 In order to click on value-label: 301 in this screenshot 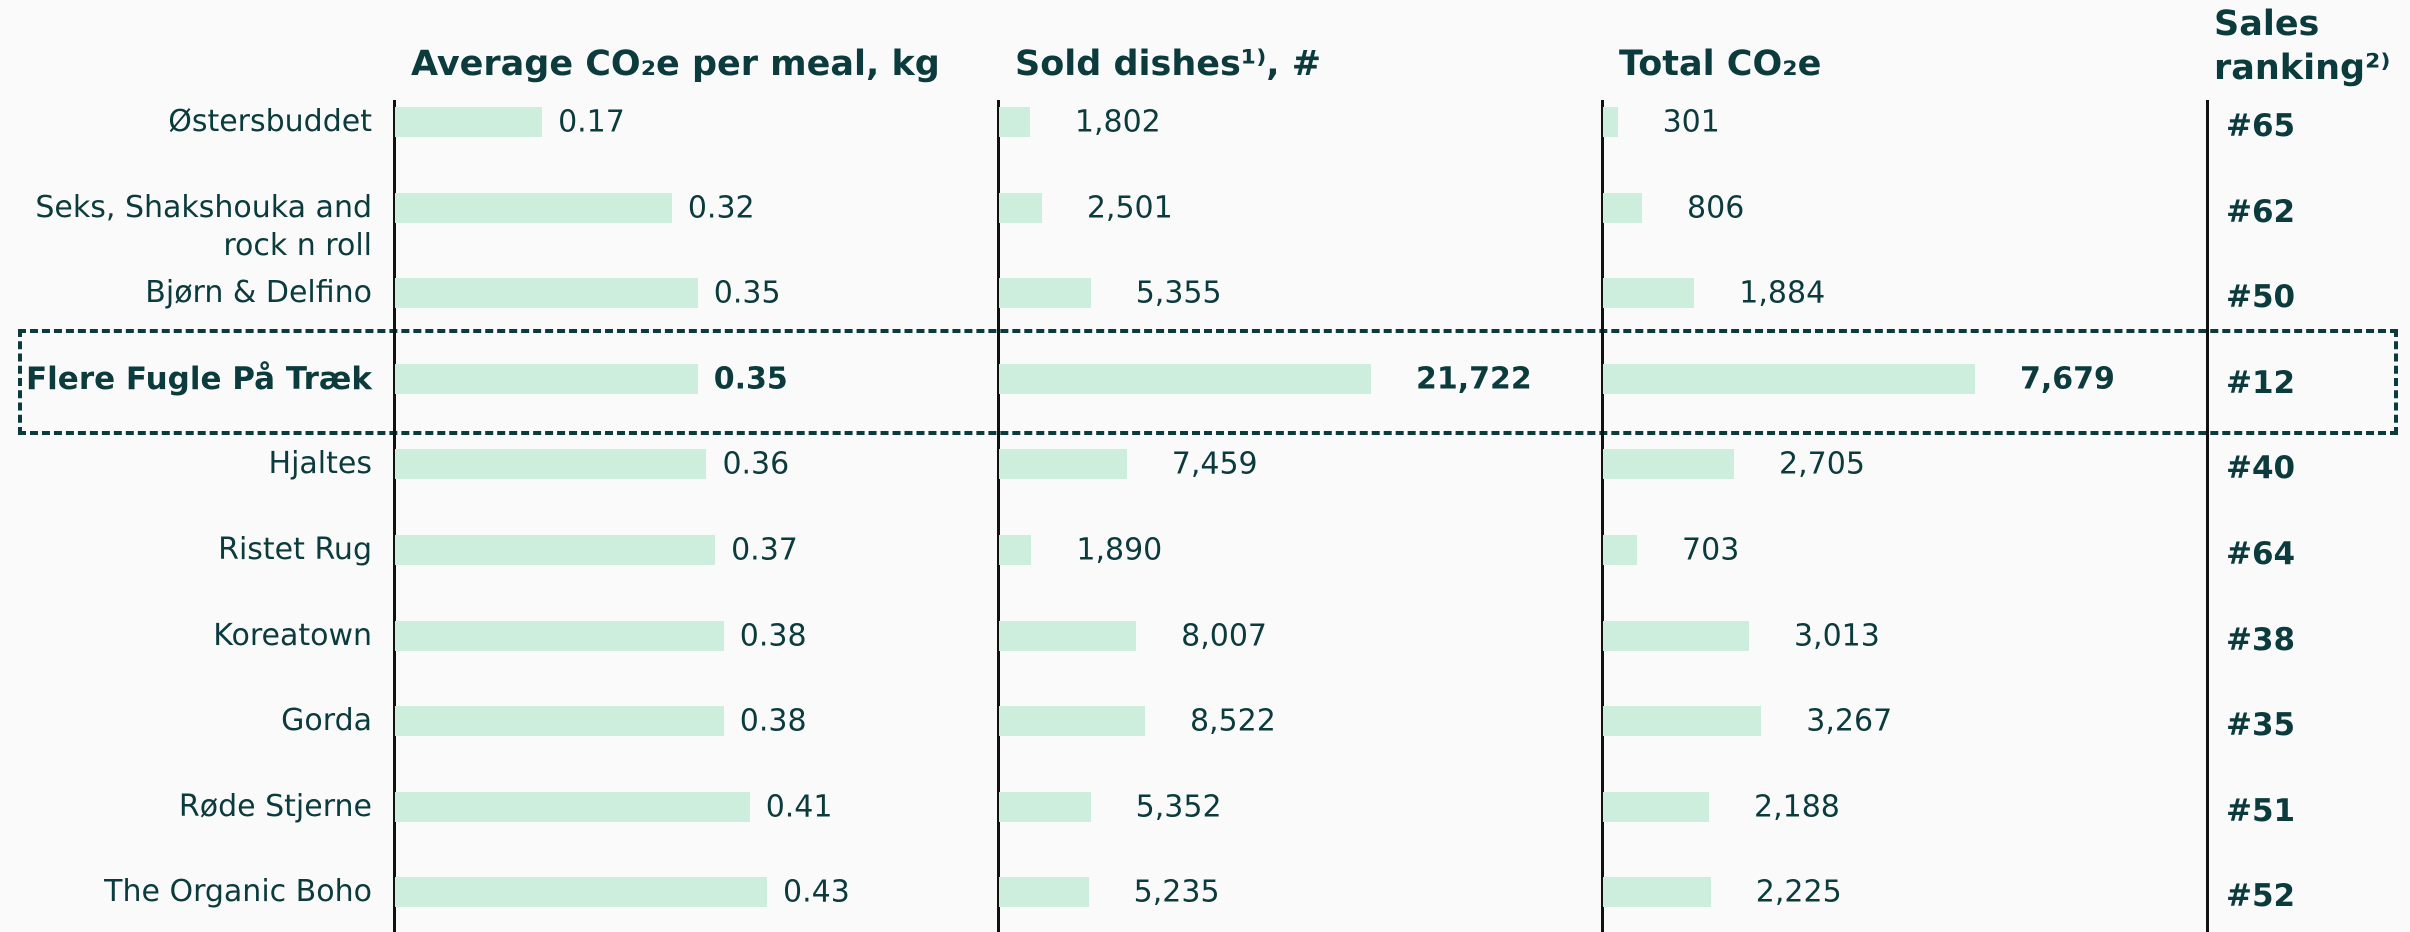, I will do `click(1691, 122)`.